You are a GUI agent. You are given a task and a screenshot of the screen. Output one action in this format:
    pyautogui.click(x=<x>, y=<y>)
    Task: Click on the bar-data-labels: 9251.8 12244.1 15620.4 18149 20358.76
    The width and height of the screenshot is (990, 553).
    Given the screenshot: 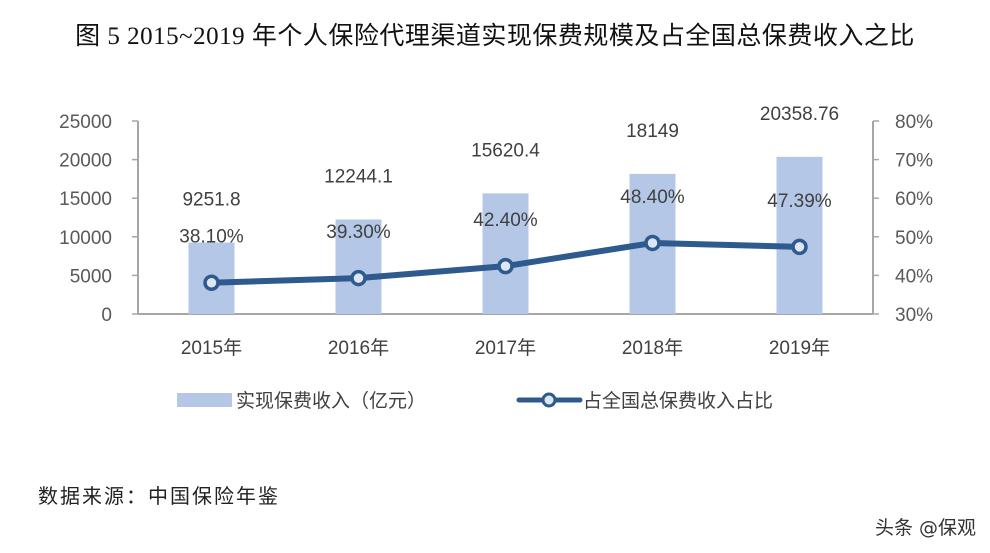 What is the action you would take?
    pyautogui.click(x=510, y=157)
    